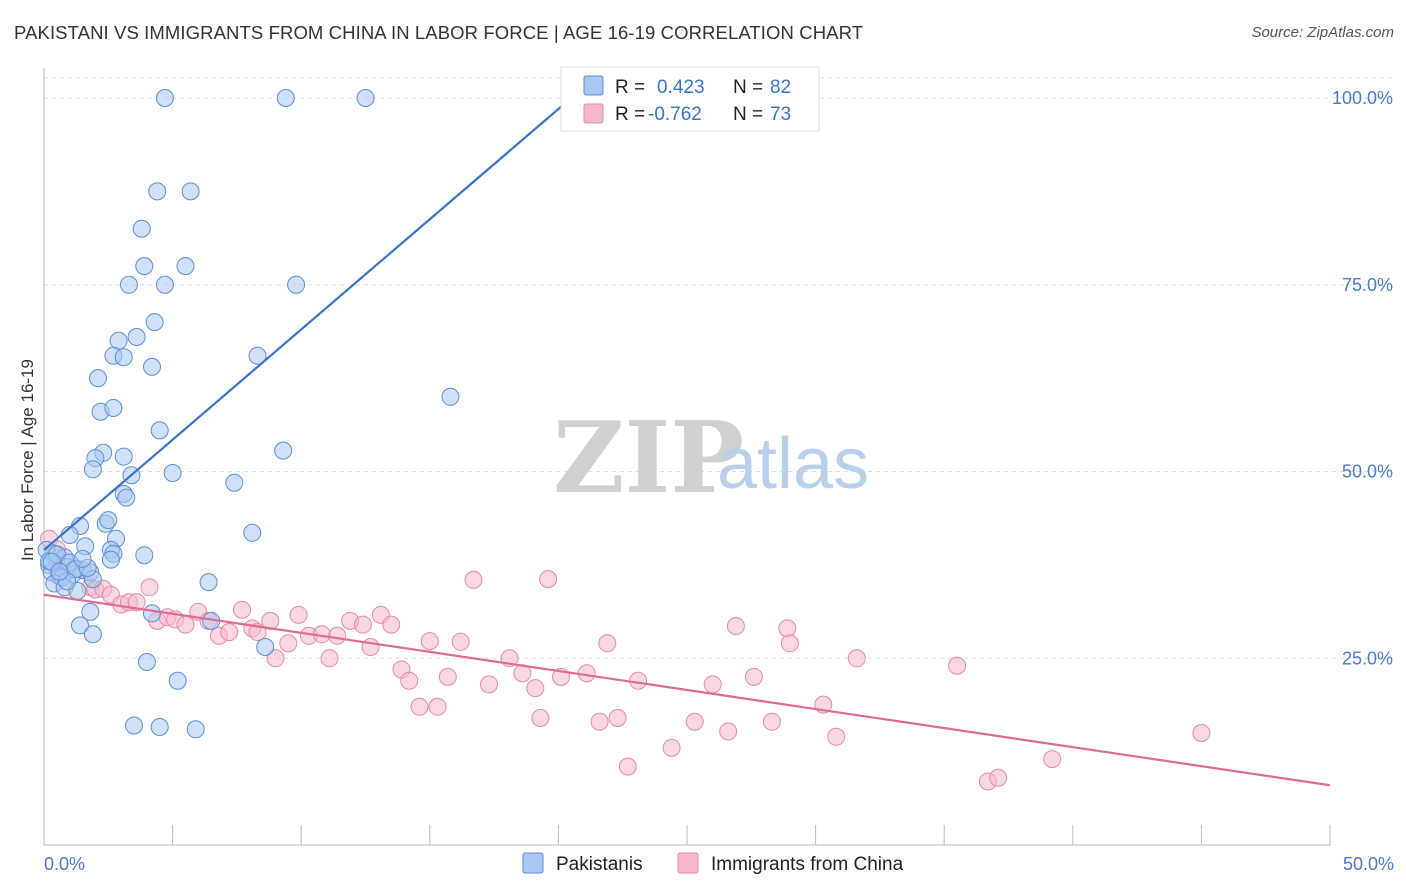  I want to click on legend-item-pakistanis: Pakistanis, so click(582, 863).